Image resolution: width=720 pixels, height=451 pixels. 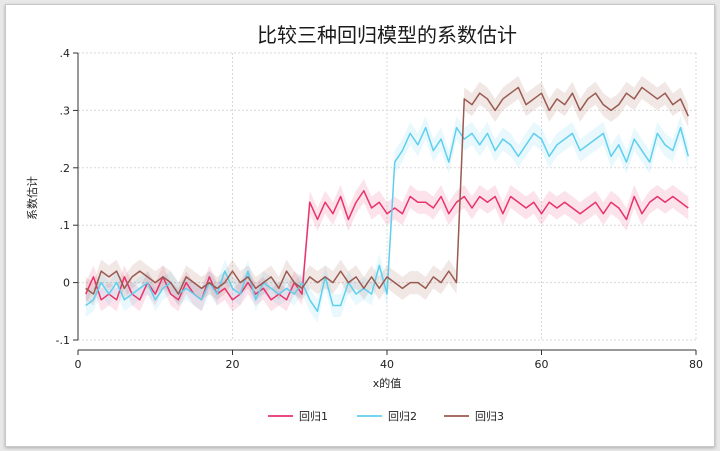 I want to click on legend-label-1: 回归1, so click(x=313, y=416).